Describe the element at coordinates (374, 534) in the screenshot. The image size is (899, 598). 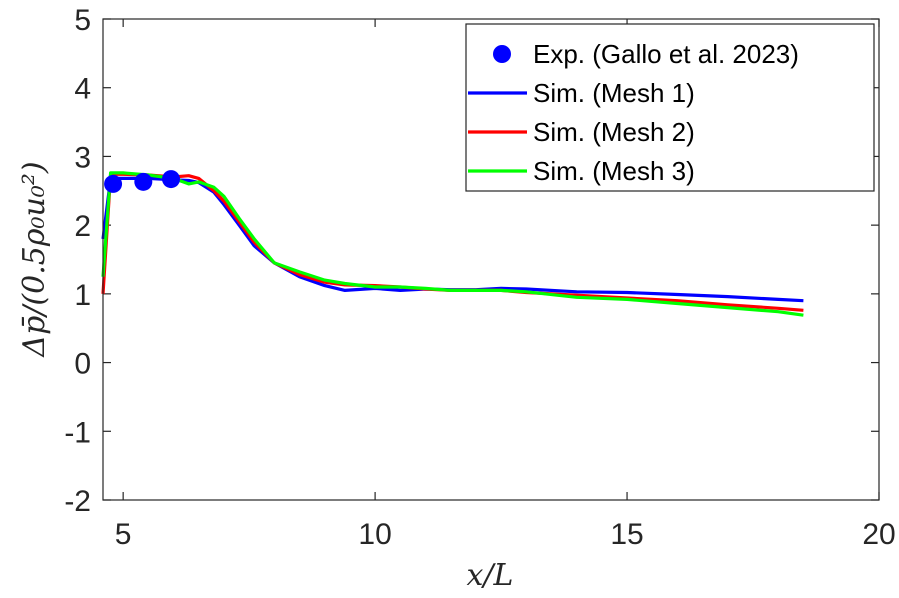
I see `x-tick-label: 10` at that location.